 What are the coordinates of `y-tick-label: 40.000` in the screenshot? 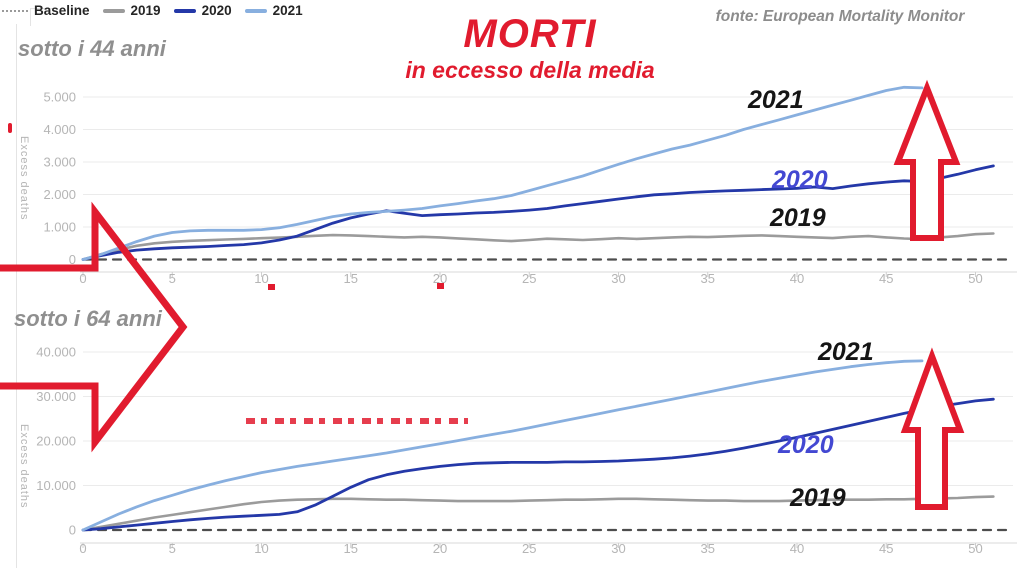 It's located at (56, 352).